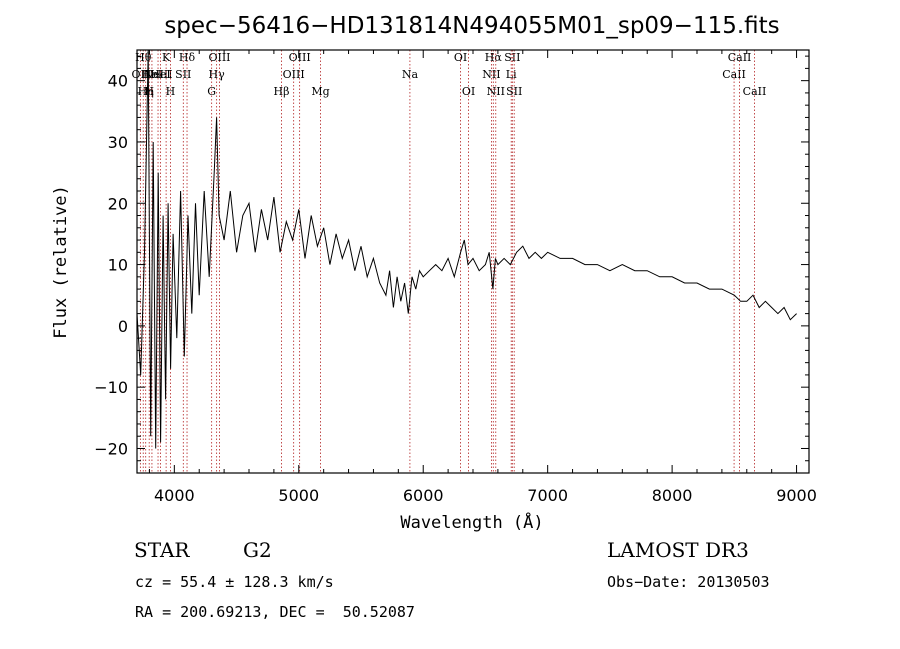 Image resolution: width=900 pixels, height=649 pixels. What do you see at coordinates (118, 265) in the screenshot?
I see `y-tick-label: 10` at bounding box center [118, 265].